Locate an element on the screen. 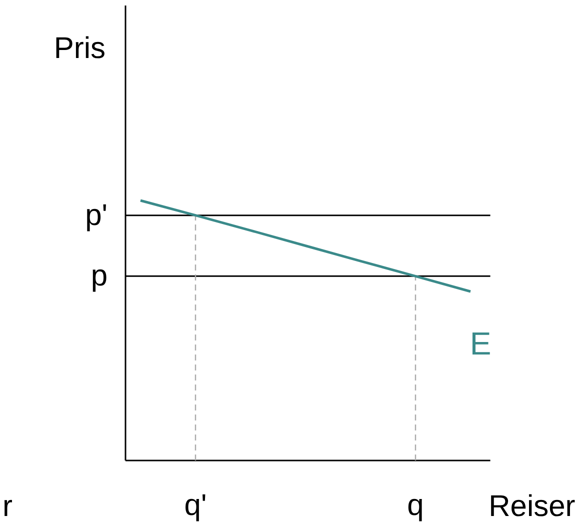  x-tick-label: q' is located at coordinates (195, 505).